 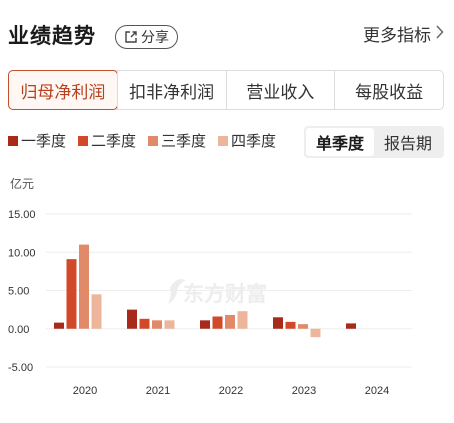 What do you see at coordinates (84, 286) in the screenshot?
I see `bar-2020-q3` at bounding box center [84, 286].